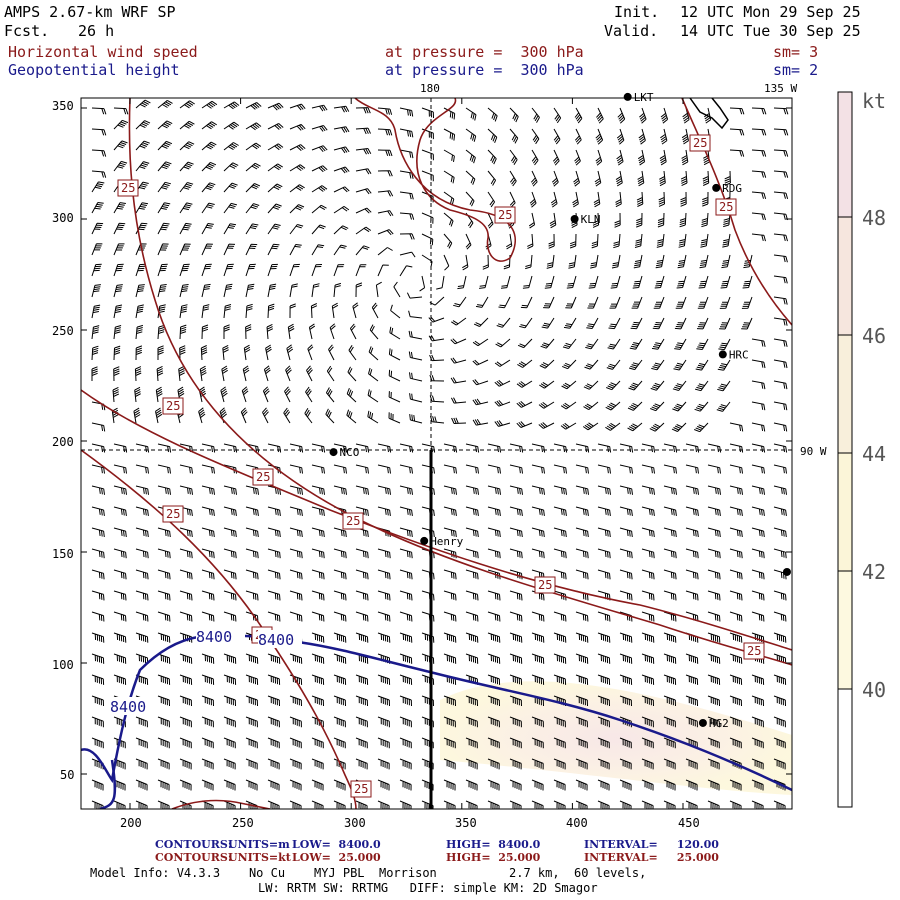 The width and height of the screenshot is (900, 900). I want to click on y-tick-label: 100, so click(63, 665).